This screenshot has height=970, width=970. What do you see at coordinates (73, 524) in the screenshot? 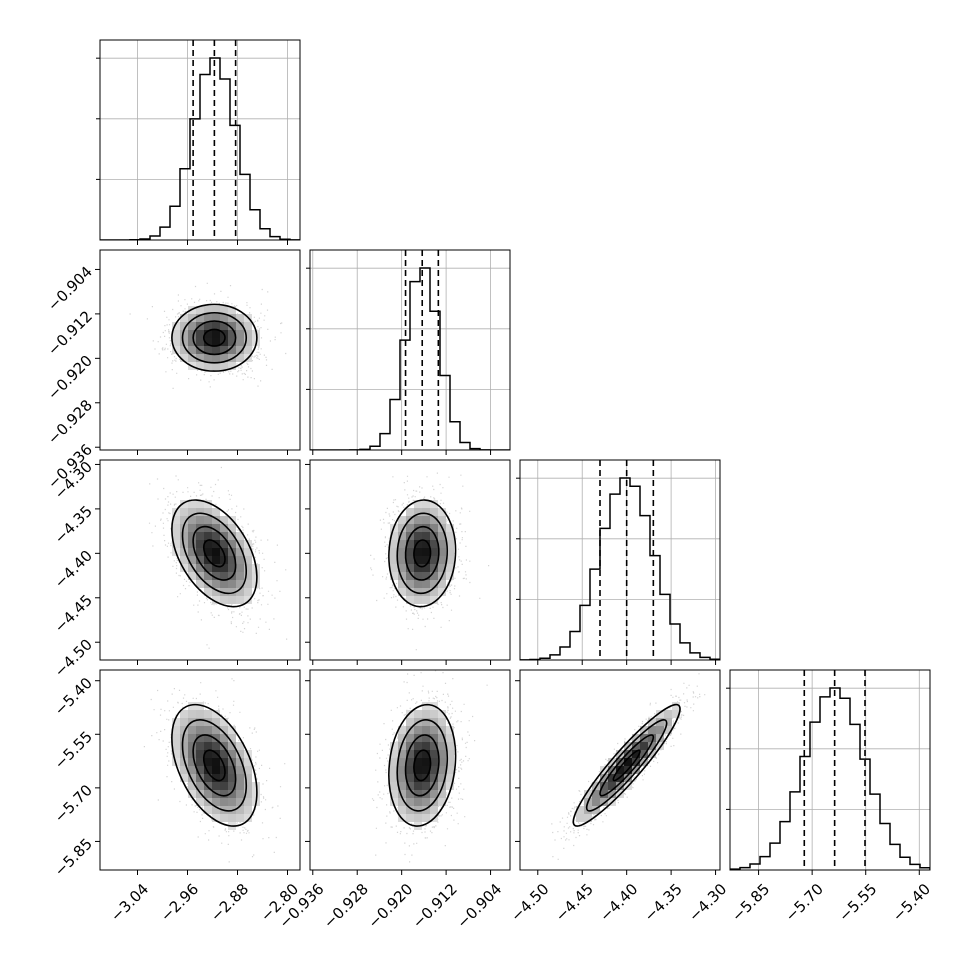
I see `y-tick-label: −4.35` at bounding box center [73, 524].